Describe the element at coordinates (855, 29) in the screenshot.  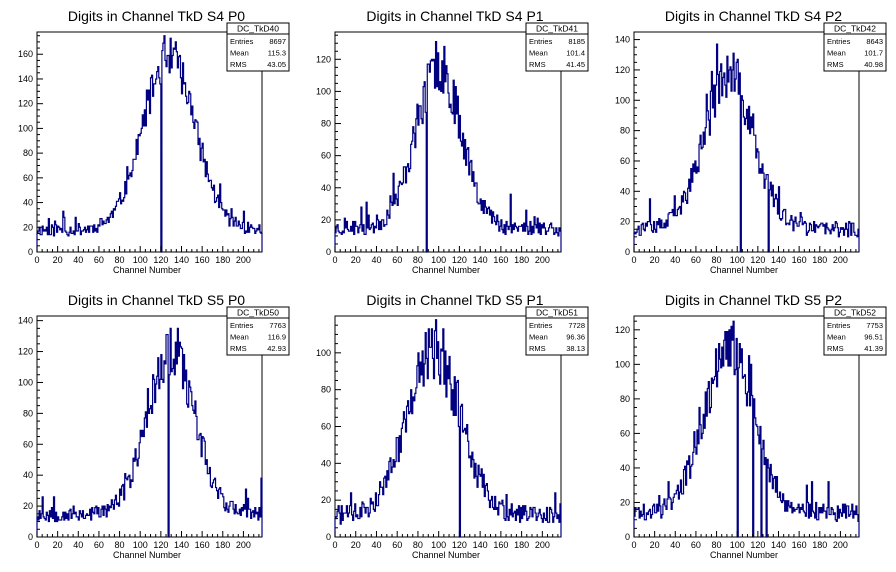
I see `stats-name: DC_TkD42` at that location.